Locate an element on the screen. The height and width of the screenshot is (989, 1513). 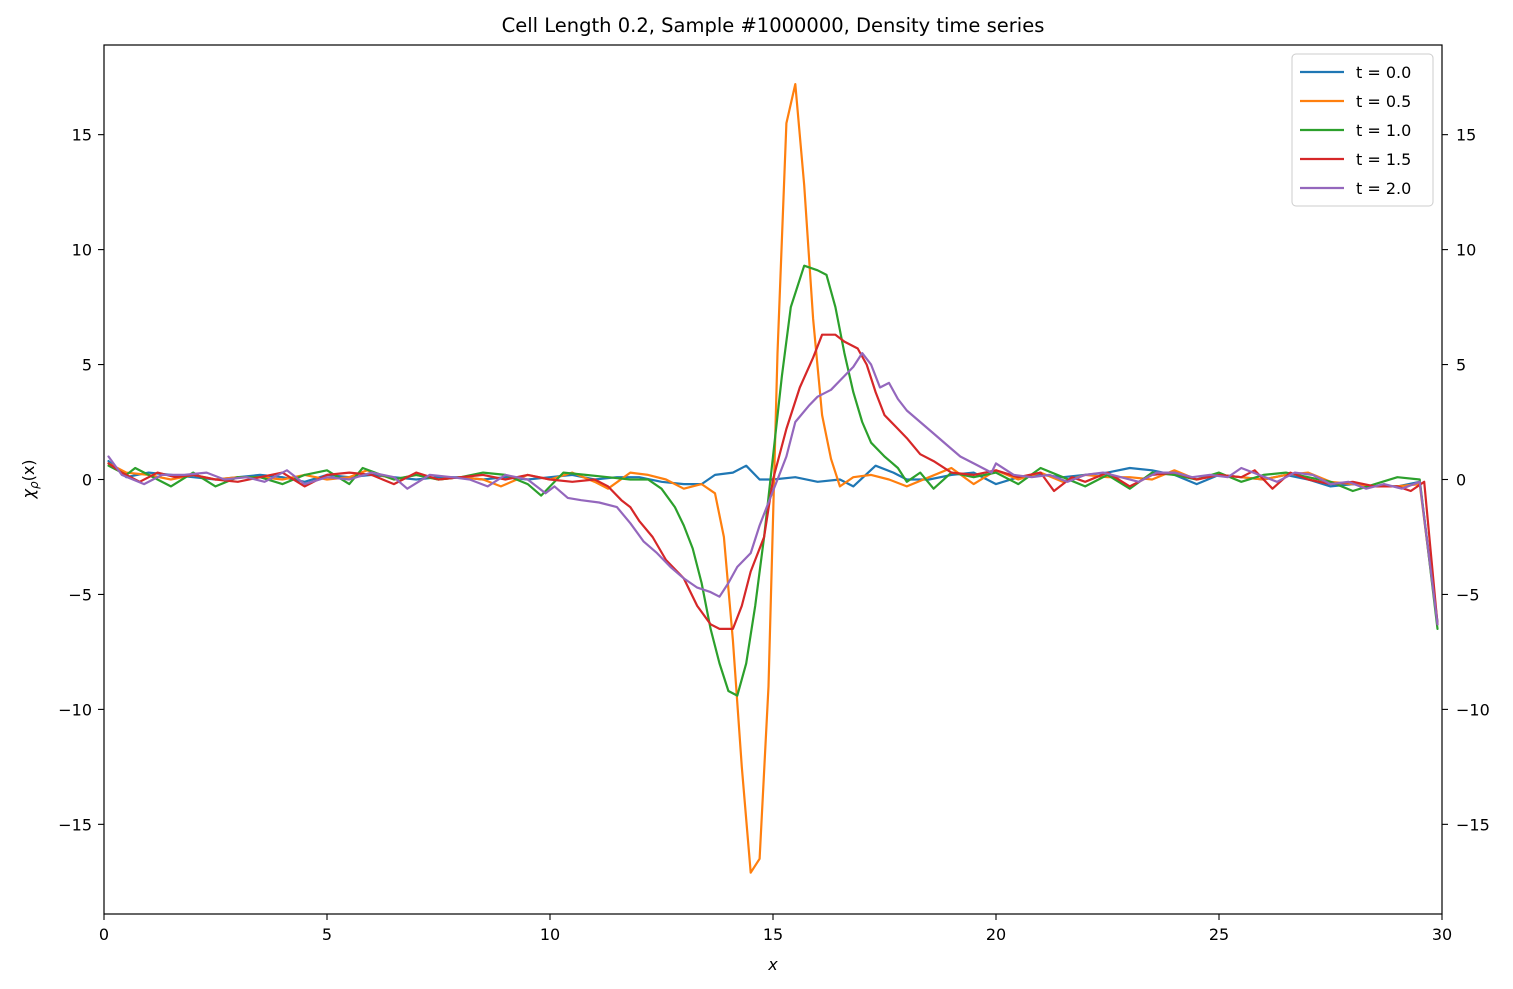
legend: t = 0.0 t = 0.5 t = 1.0 t = 1.5 t = 2.0 is located at coordinates (1362, 130).